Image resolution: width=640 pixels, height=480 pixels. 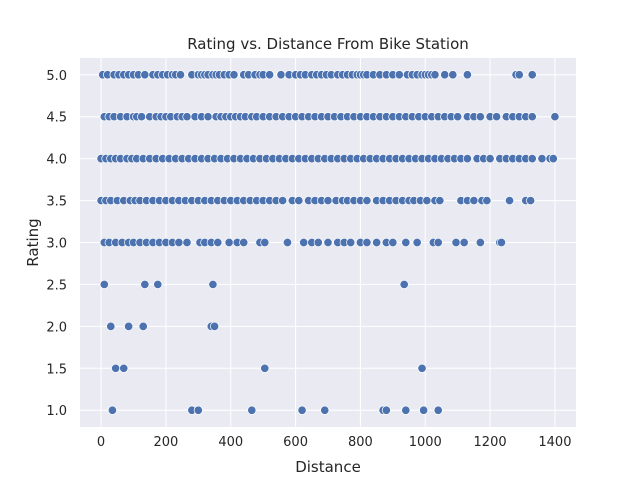 What do you see at coordinates (328, 44) in the screenshot?
I see `chart-title: Rating vs. Distance From Bike Station` at bounding box center [328, 44].